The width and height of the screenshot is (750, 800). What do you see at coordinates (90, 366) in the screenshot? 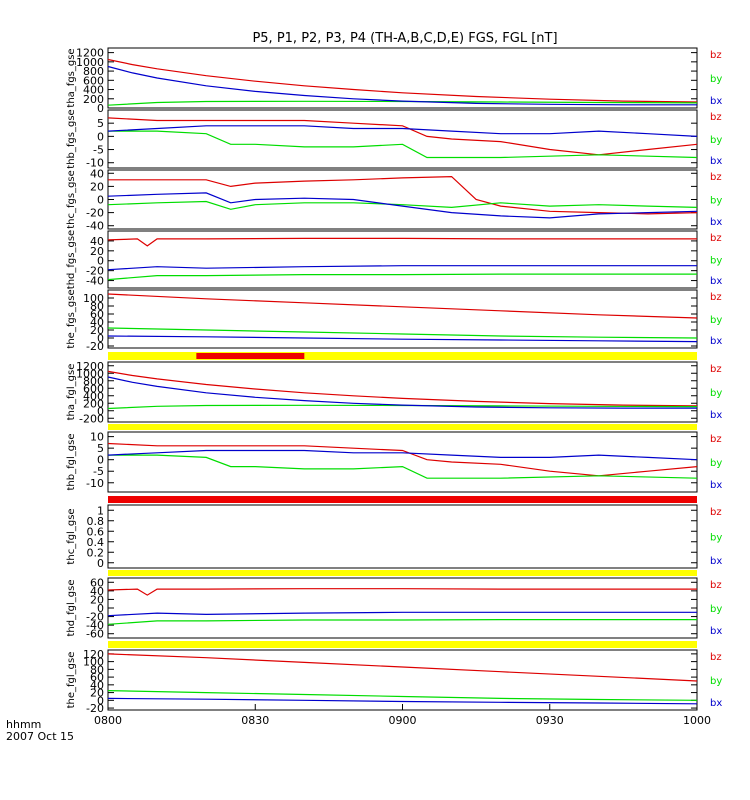
I see `y-tick-label: 1200` at bounding box center [90, 366].